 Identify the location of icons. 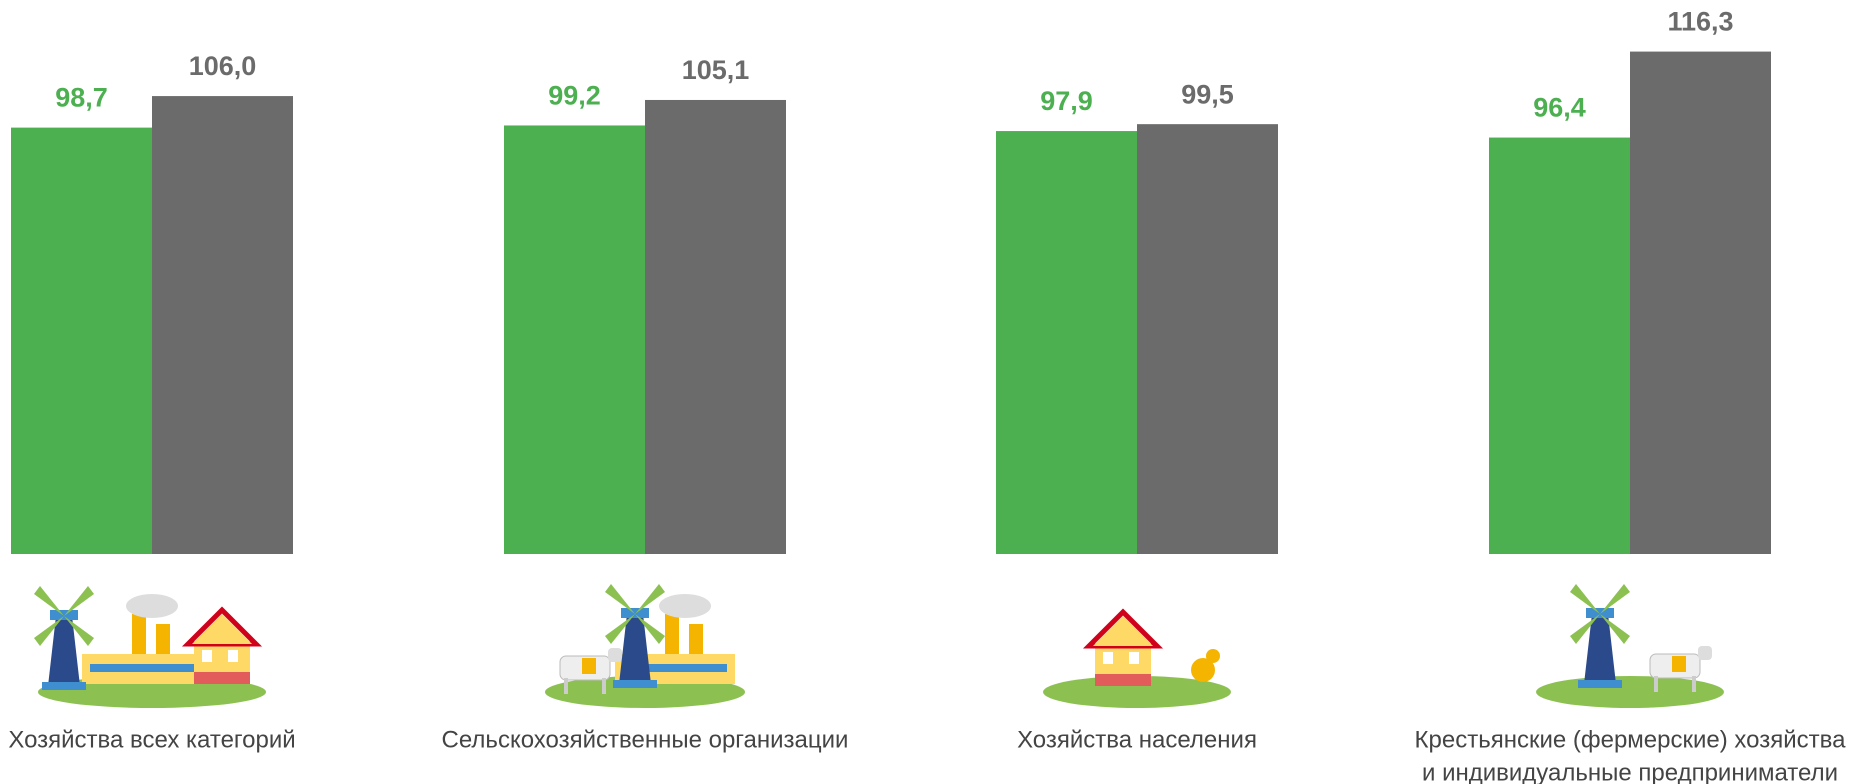
(879, 646).